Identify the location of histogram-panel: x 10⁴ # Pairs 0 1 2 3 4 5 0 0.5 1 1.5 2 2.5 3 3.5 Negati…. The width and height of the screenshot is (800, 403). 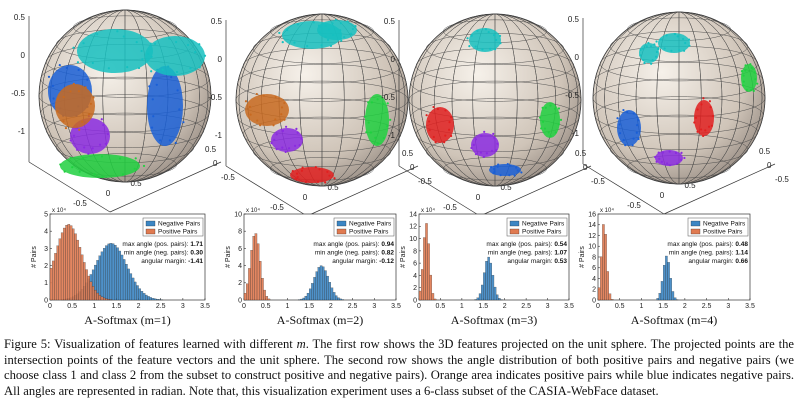
(120, 267).